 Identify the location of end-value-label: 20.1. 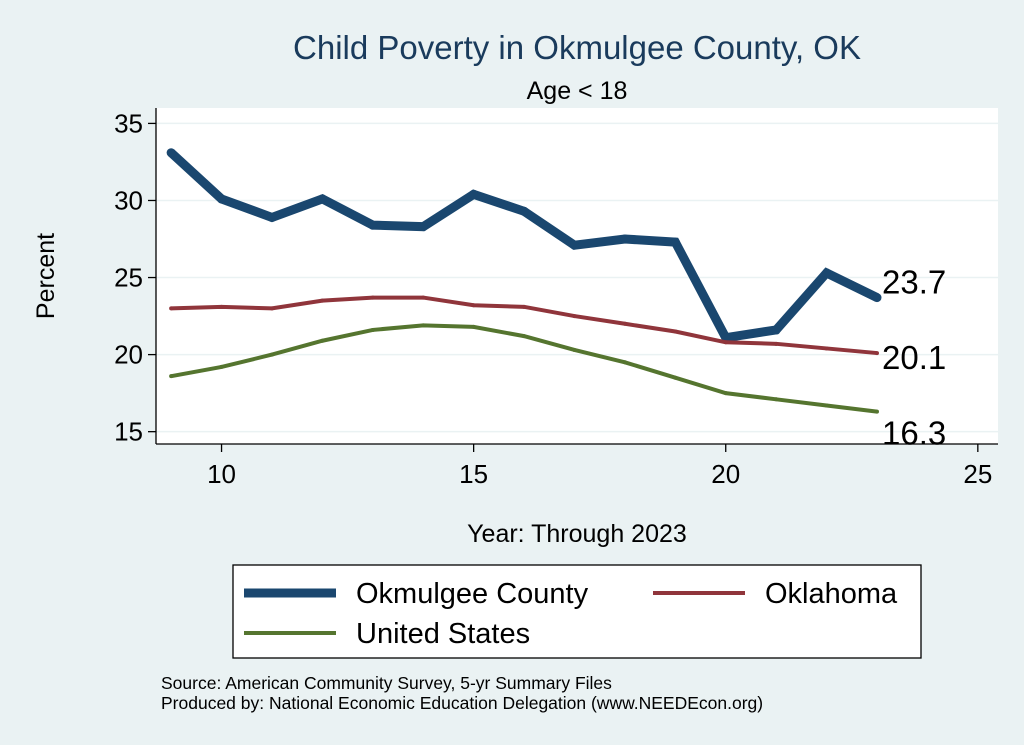
(914, 357).